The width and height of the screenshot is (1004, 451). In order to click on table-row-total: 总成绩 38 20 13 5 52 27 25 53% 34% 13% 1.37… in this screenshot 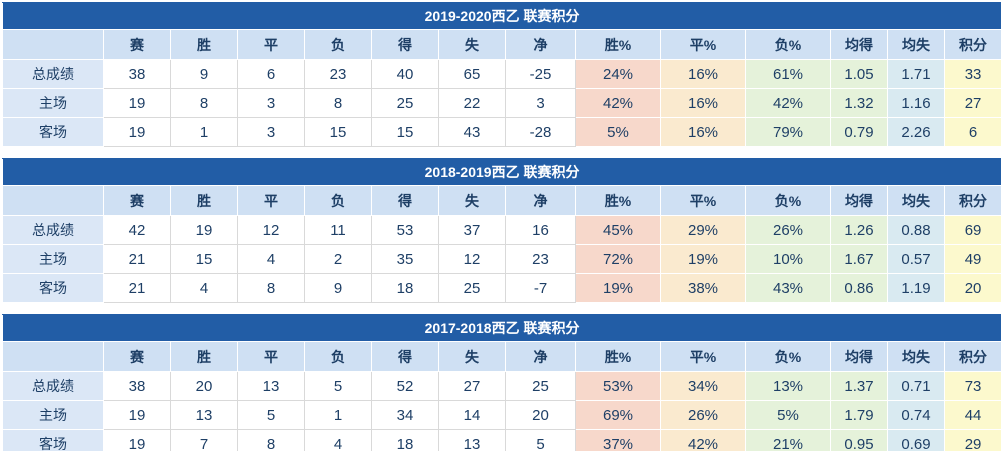, I will do `click(502, 386)`.